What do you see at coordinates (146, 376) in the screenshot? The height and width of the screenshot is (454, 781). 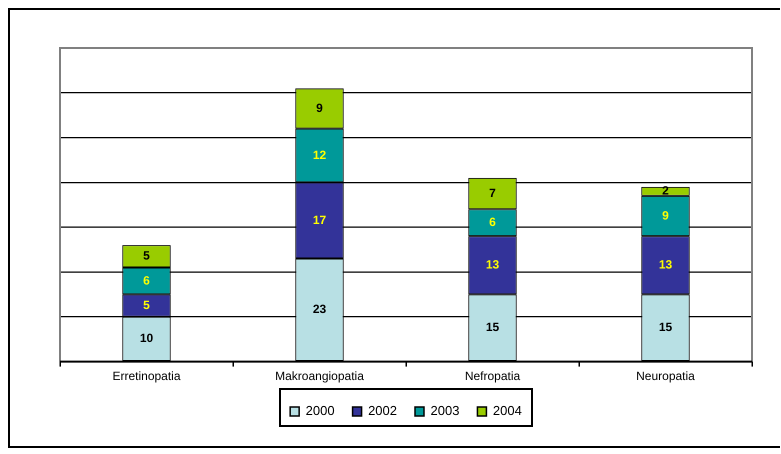 I see `x-tick-label: Erretinopatia` at bounding box center [146, 376].